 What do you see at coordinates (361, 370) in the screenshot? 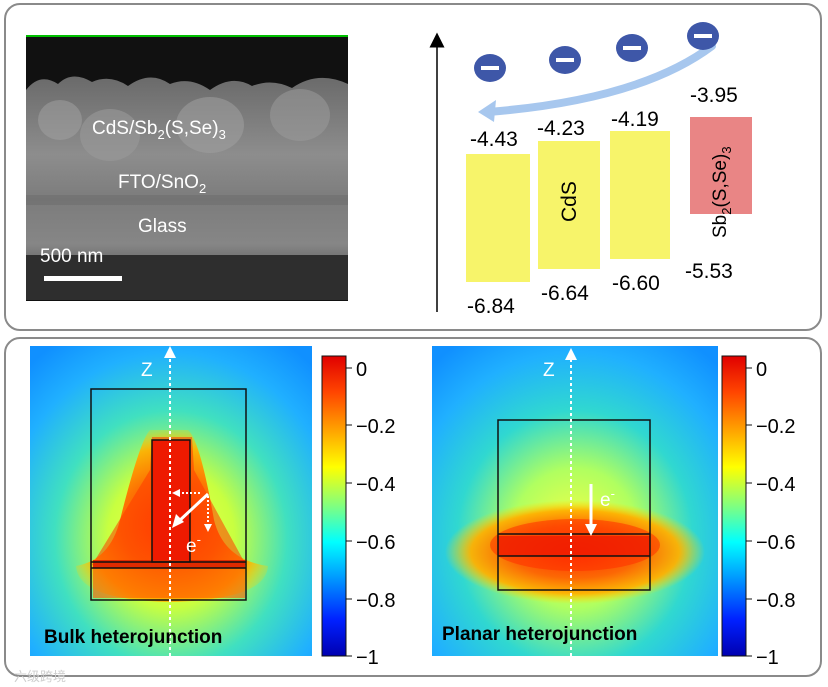
I see `bulk-cbar-tick-0: 0` at bounding box center [361, 370].